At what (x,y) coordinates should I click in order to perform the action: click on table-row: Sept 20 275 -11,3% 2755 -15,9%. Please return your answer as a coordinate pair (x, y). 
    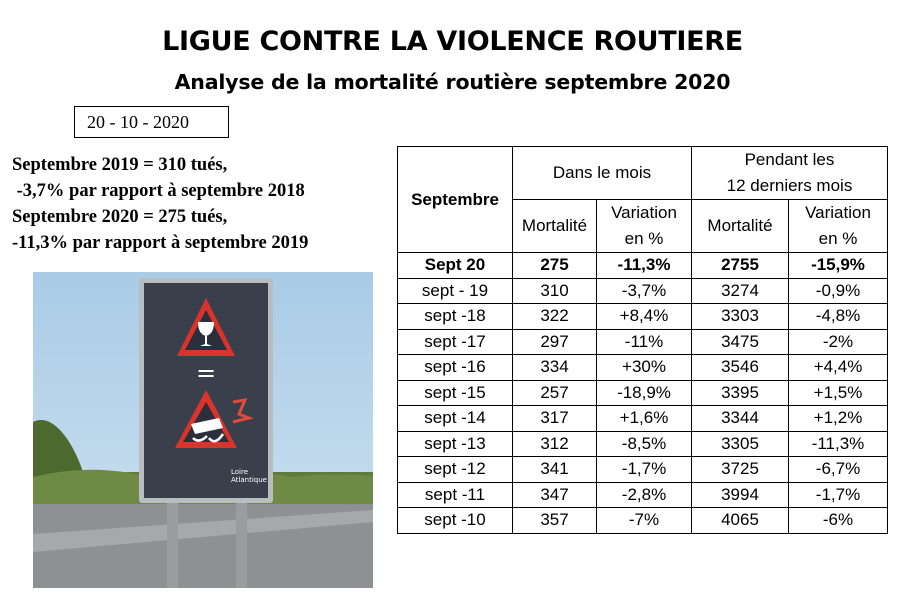
    Looking at the image, I should click on (642, 265).